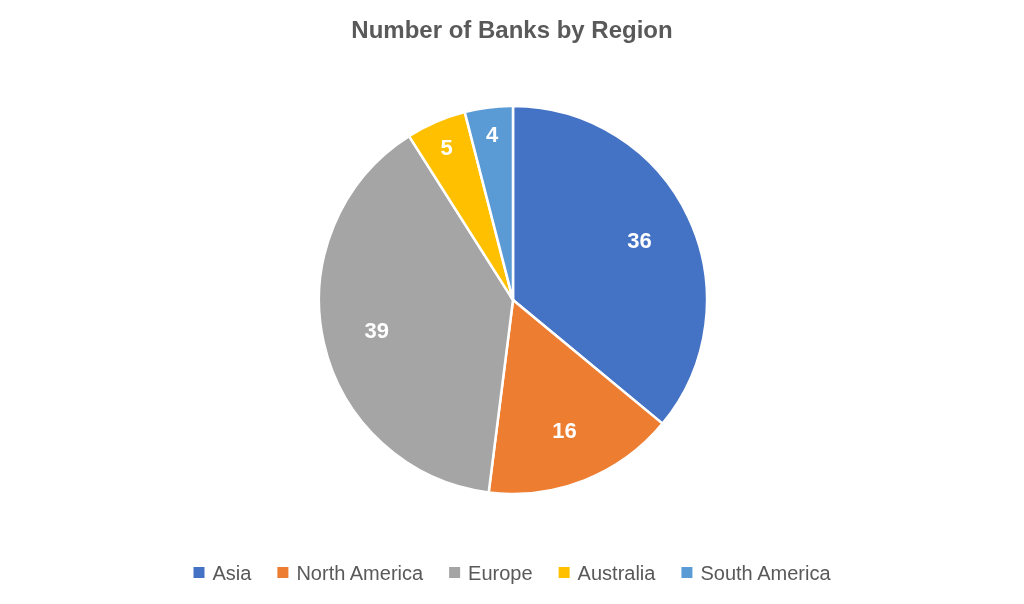 Image resolution: width=1024 pixels, height=604 pixels. I want to click on legend-label: Europe, so click(500, 573).